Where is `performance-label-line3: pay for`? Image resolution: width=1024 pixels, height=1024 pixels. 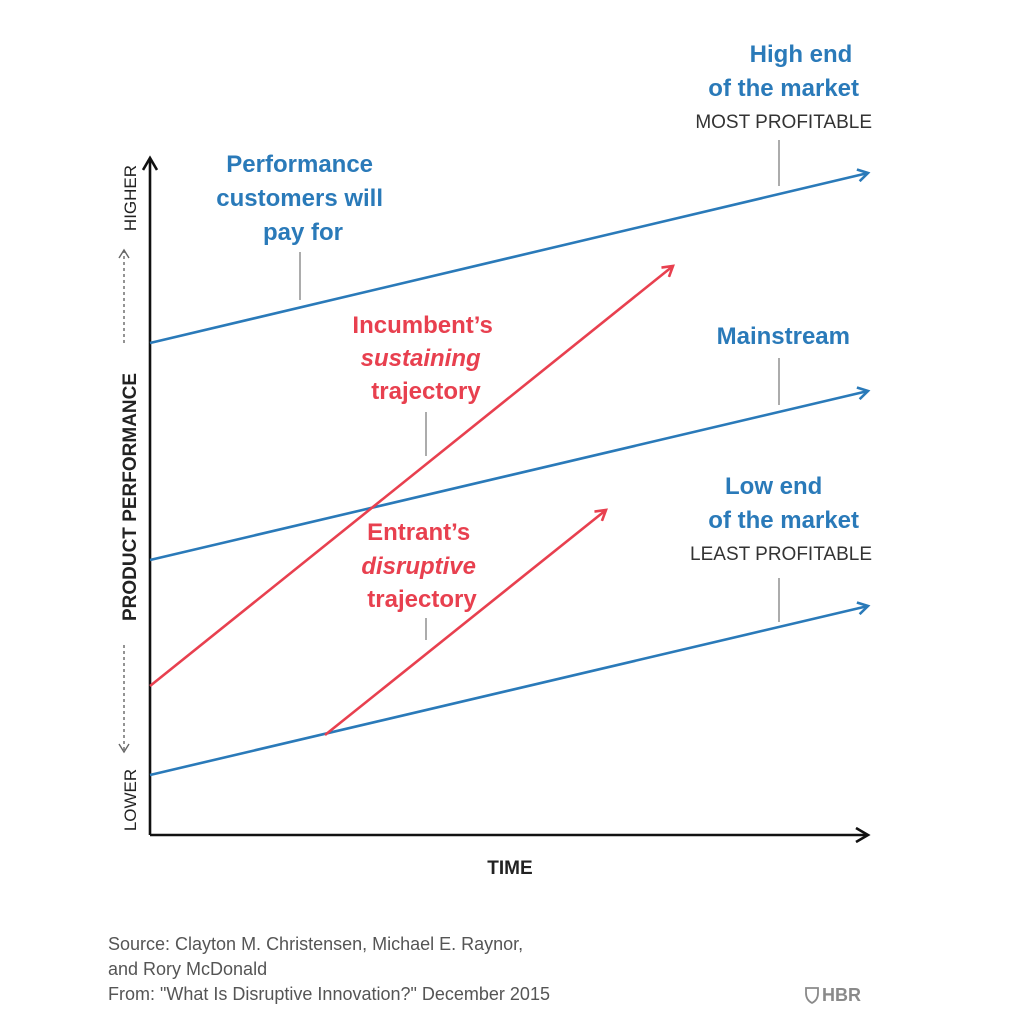
performance-label-line3: pay for is located at coordinates (303, 232).